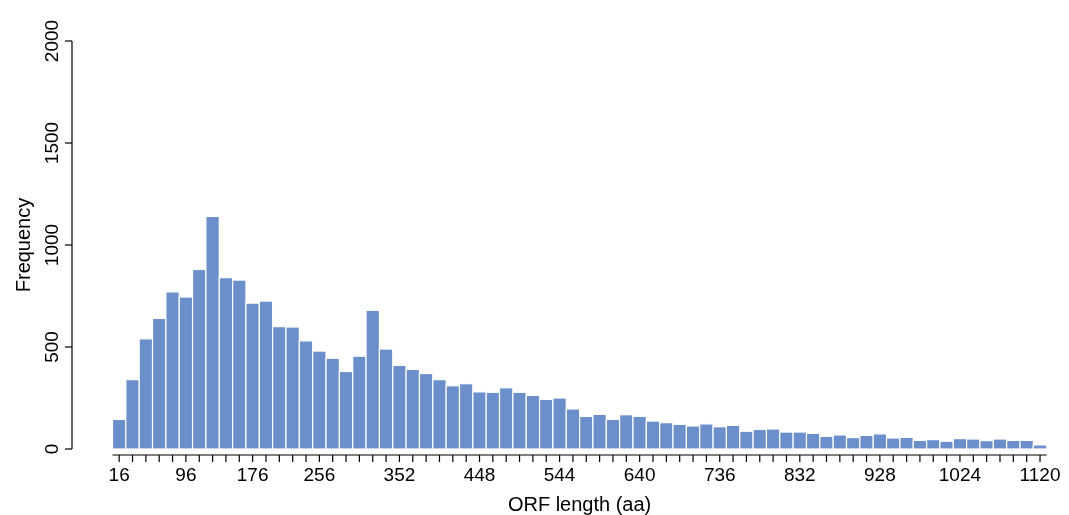 The height and width of the screenshot is (515, 1069). Describe the element at coordinates (319, 474) in the screenshot. I see `x-tick-label: 256` at that location.